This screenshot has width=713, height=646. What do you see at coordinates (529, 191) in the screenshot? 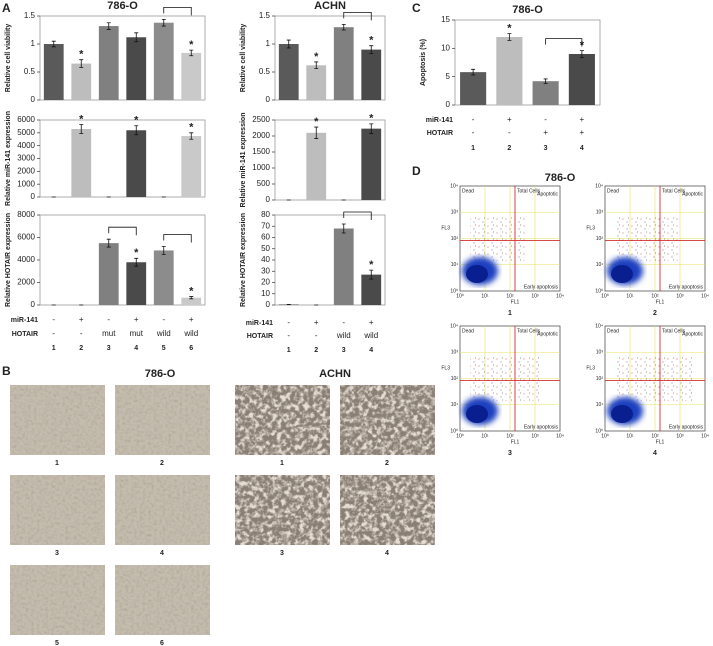
I see `quadrant-label: Total Cells` at bounding box center [529, 191].